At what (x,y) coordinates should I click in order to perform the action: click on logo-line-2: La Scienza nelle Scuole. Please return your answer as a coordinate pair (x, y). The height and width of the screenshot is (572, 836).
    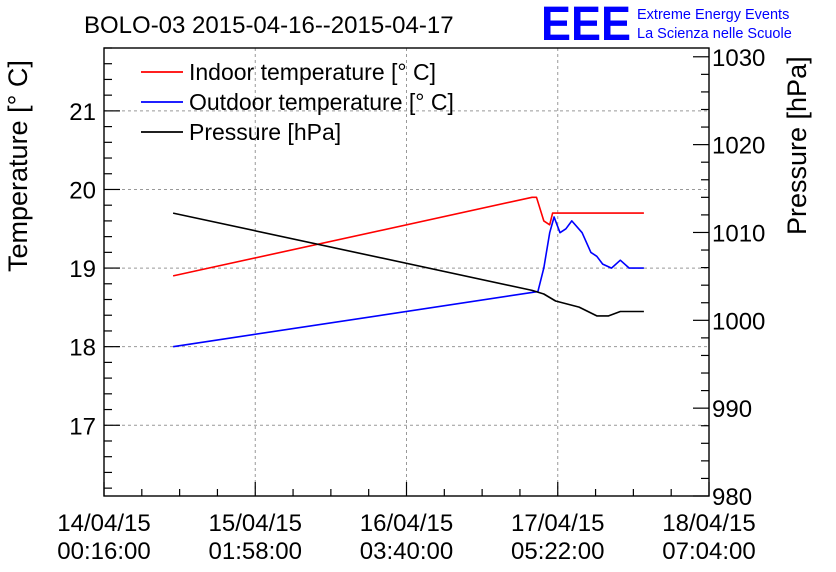
    Looking at the image, I should click on (714, 34).